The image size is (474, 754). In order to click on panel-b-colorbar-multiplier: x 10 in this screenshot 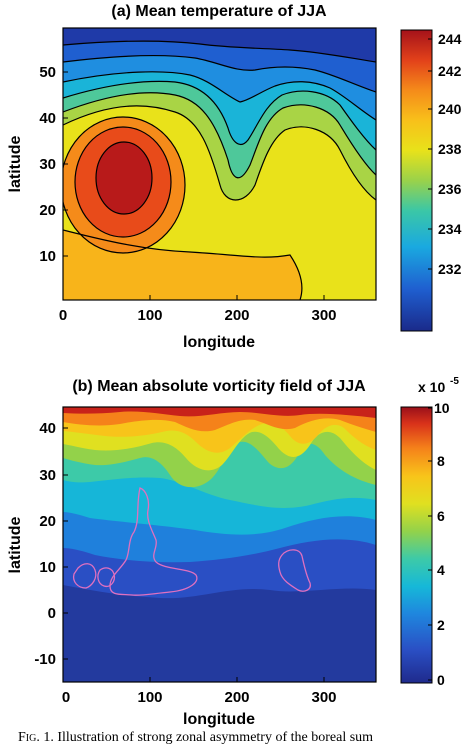, I will do `click(431, 387)`.